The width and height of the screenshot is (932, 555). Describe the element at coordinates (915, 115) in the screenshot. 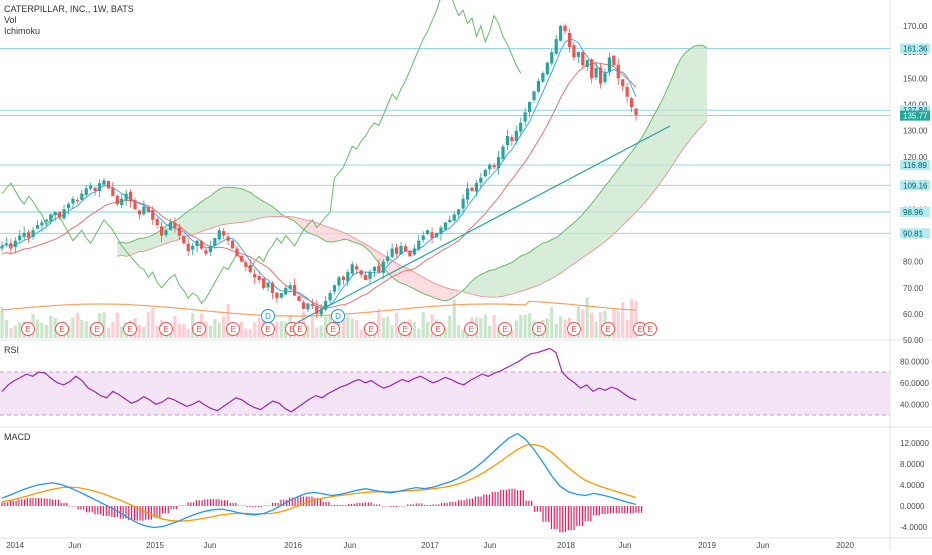

I see `current-price-badge: 135.77` at that location.